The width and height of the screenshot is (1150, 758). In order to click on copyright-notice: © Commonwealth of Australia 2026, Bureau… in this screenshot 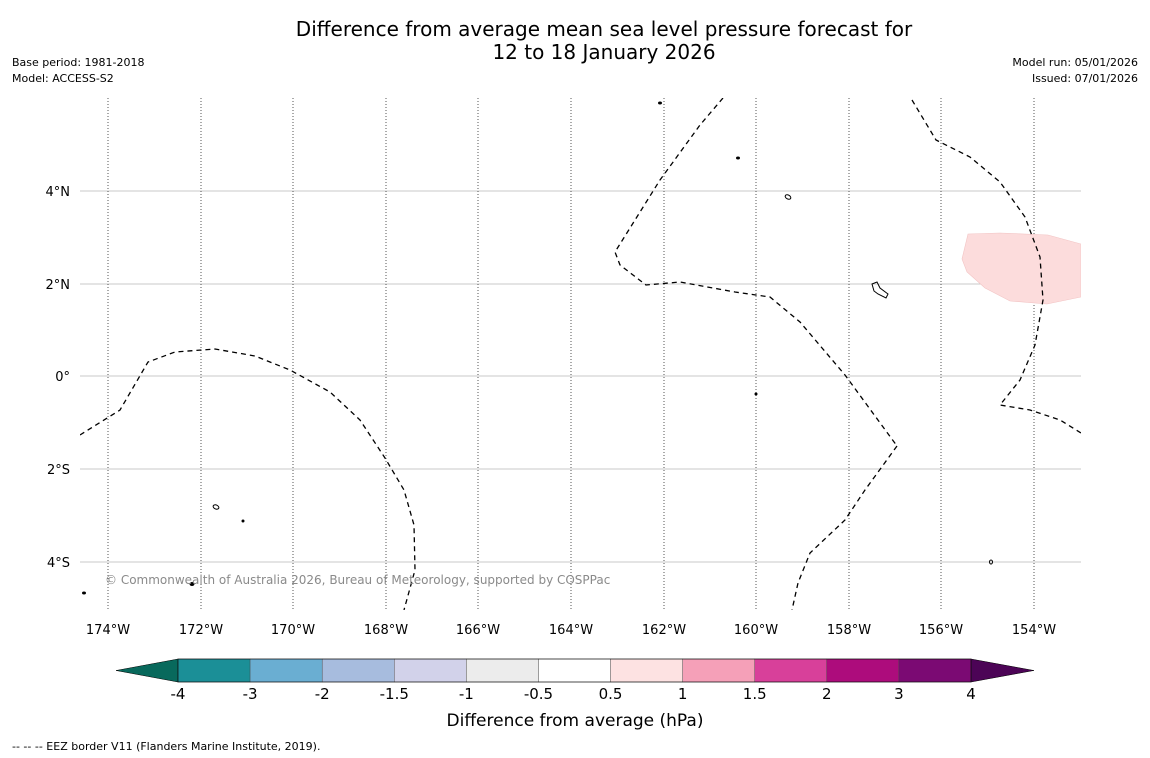, I will do `click(357, 580)`.